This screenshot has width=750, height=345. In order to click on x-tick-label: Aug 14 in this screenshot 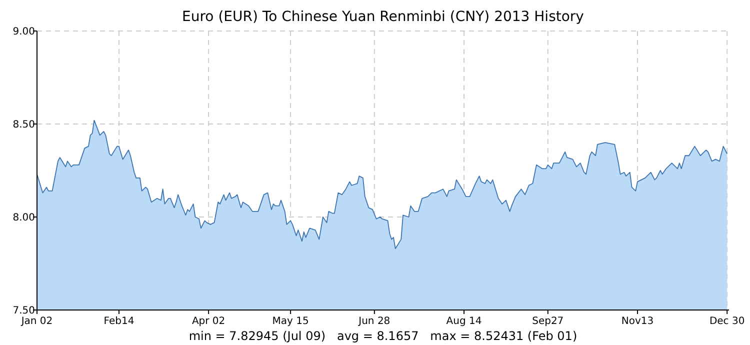, I will do `click(464, 321)`.